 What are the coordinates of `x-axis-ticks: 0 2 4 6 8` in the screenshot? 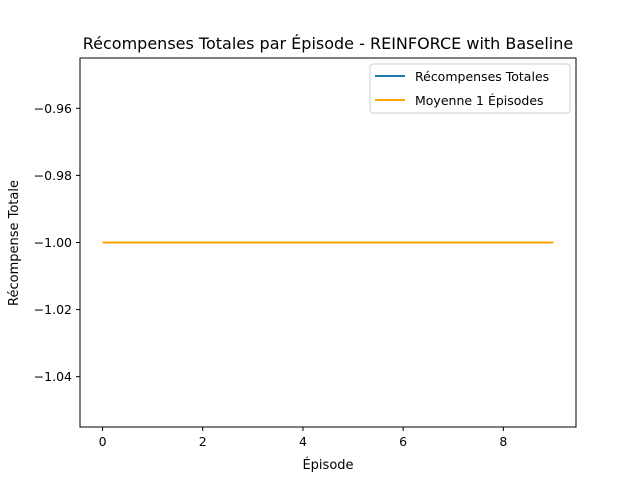 It's located at (303, 438).